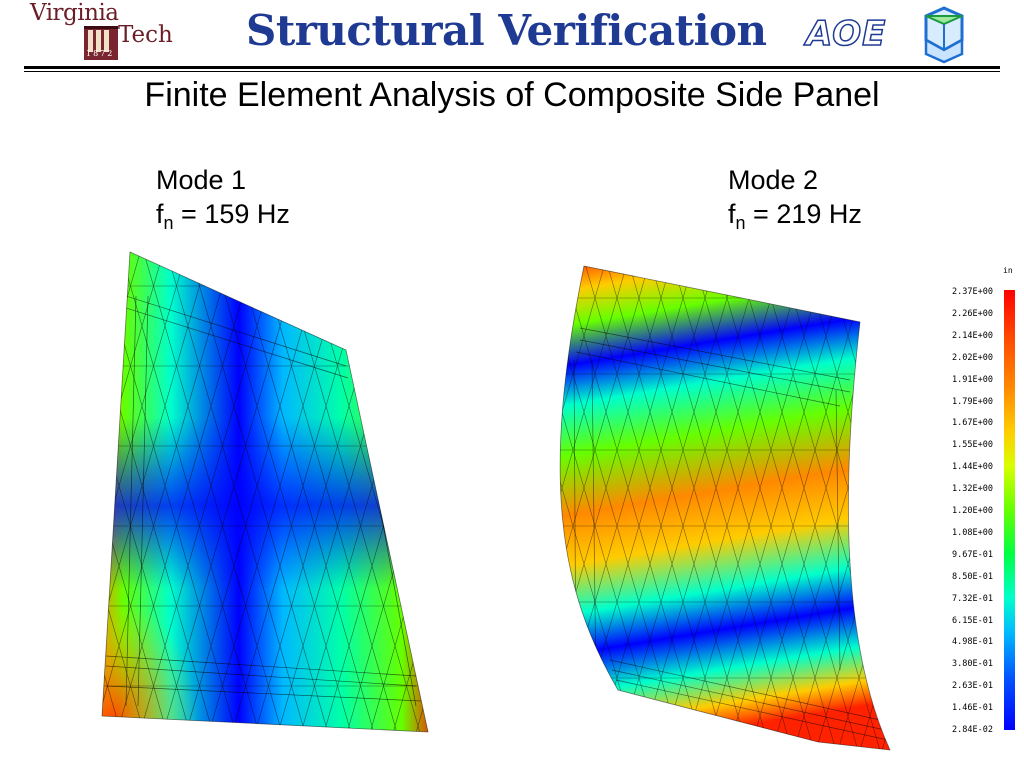  I want to click on mode-2-frequency: fn = 219 Hz, so click(795, 215).